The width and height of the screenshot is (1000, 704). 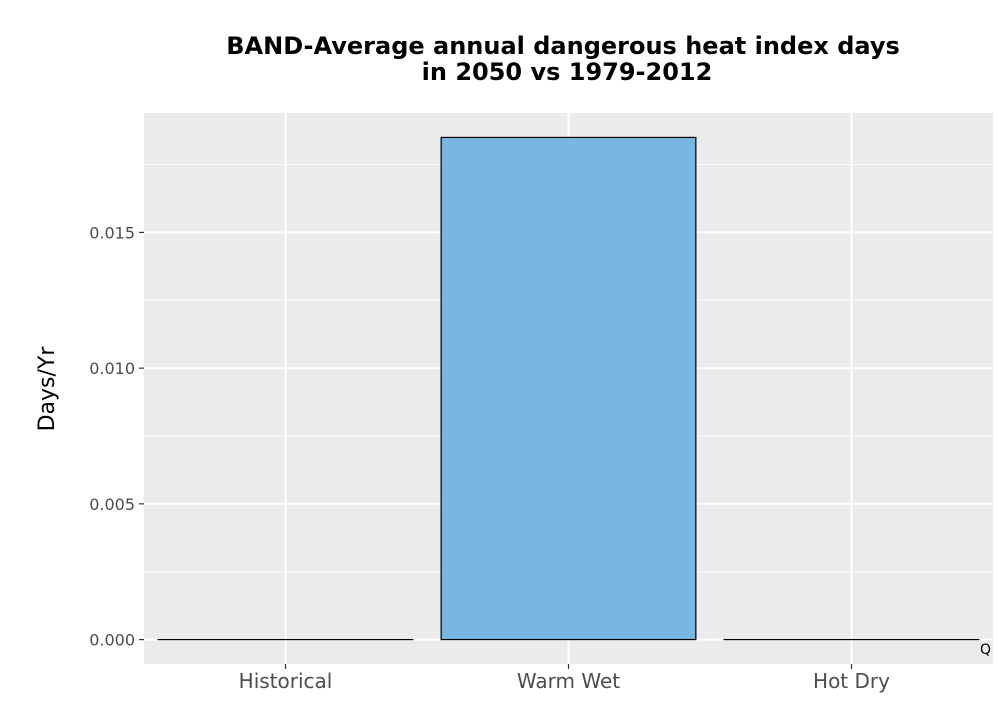 What do you see at coordinates (116, 436) in the screenshot?
I see `y-axis: 0.000 0.005 0.010 0.015` at bounding box center [116, 436].